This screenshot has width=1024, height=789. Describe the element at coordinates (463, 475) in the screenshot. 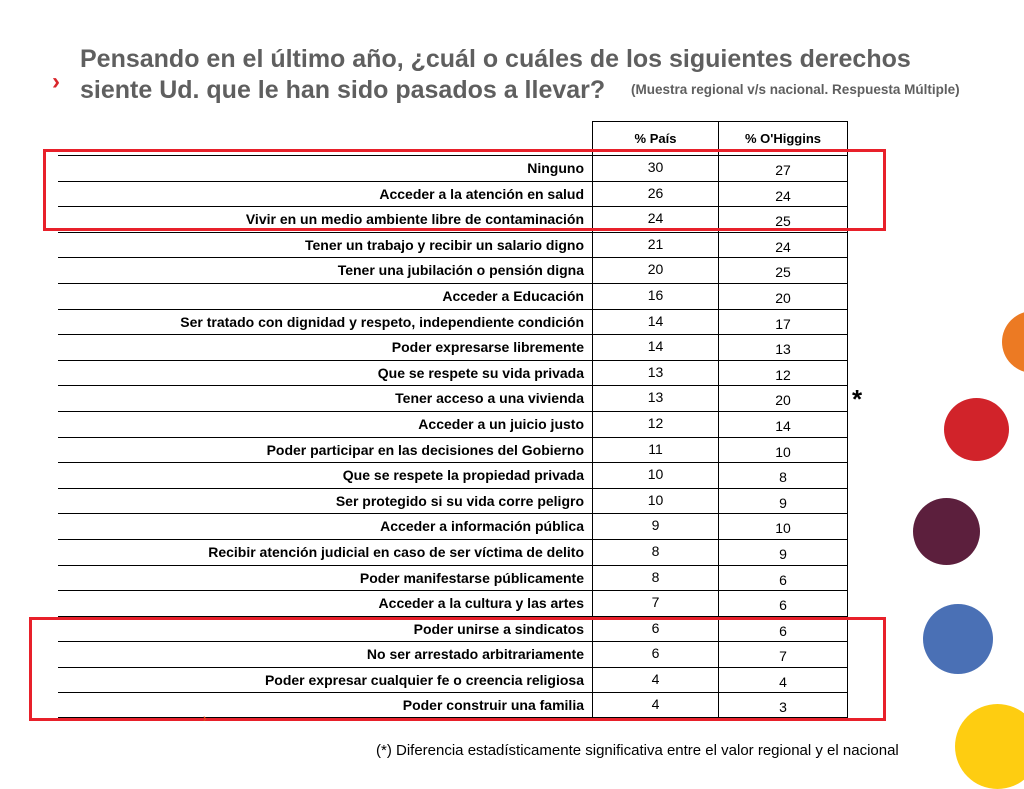

I see `row-label: Que se respete la propiedad privada` at that location.